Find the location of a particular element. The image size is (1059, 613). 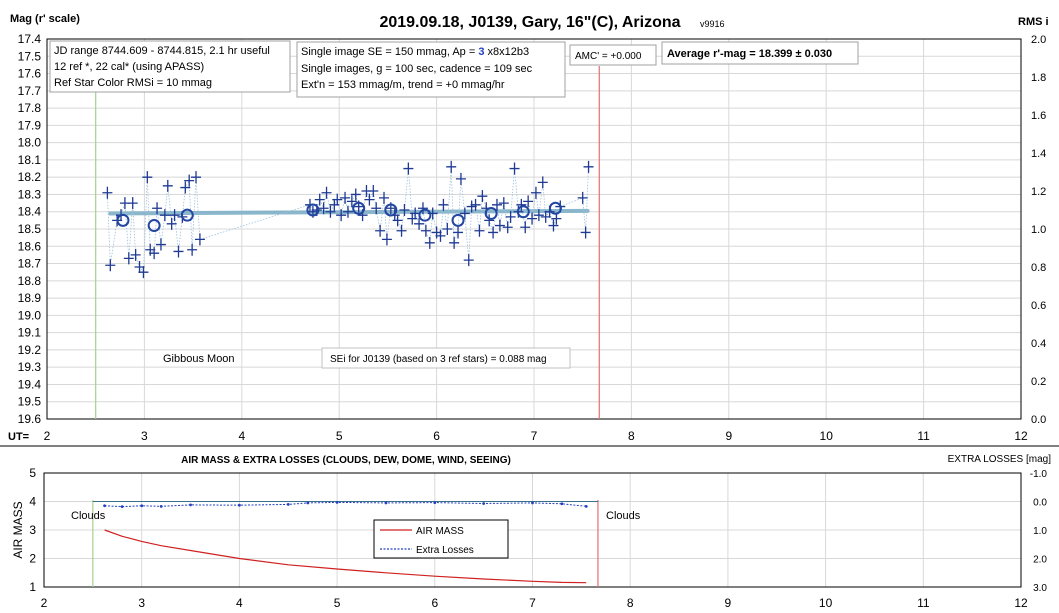

y2-axis-label: RMS i is located at coordinates (1033, 22).